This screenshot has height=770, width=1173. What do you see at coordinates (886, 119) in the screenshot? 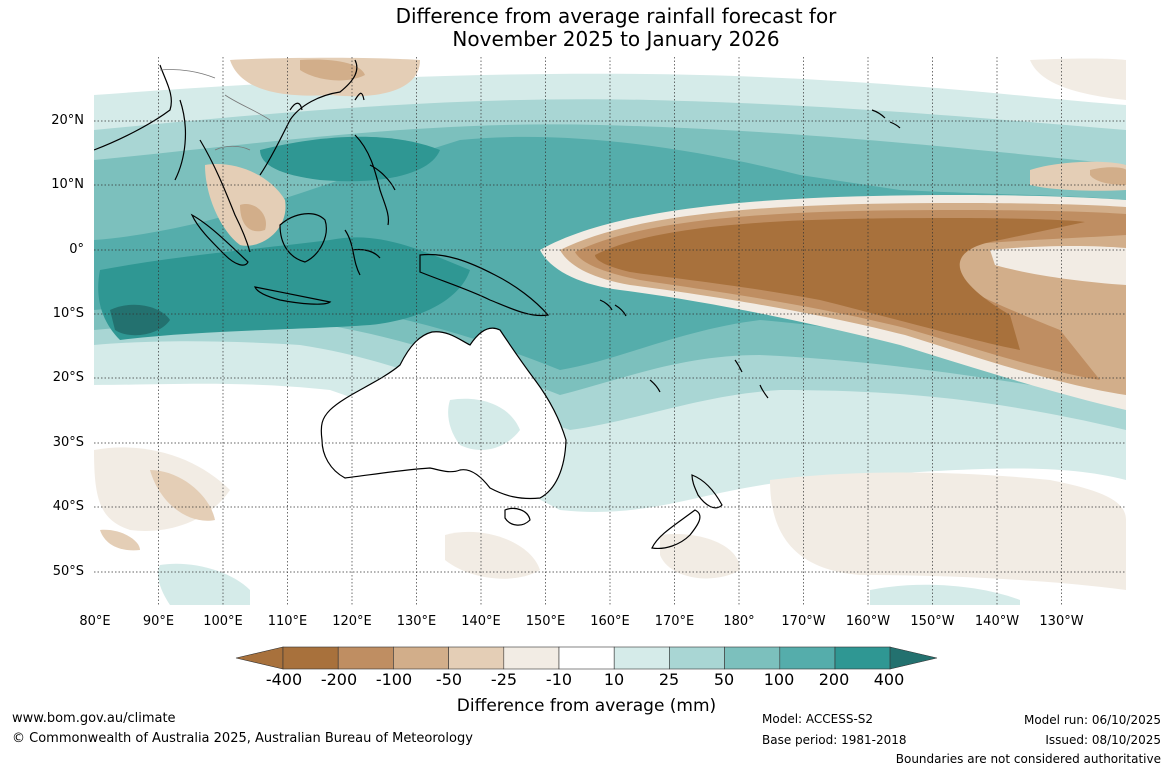
I see `hawaii` at bounding box center [886, 119].